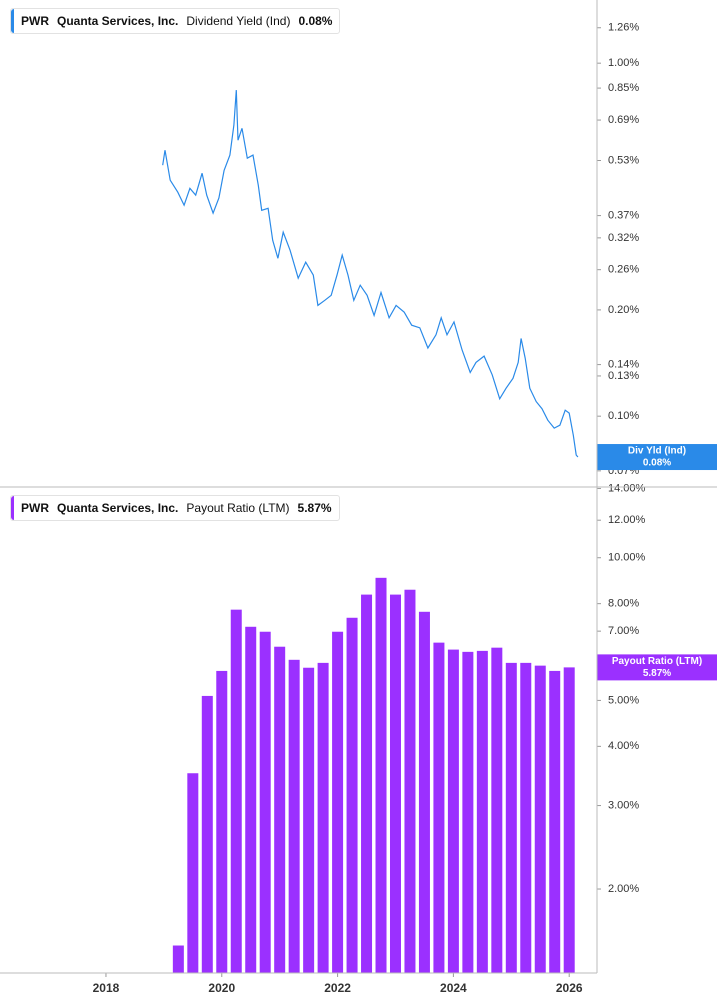  I want to click on y-tick-label: 0.26%, so click(623, 270).